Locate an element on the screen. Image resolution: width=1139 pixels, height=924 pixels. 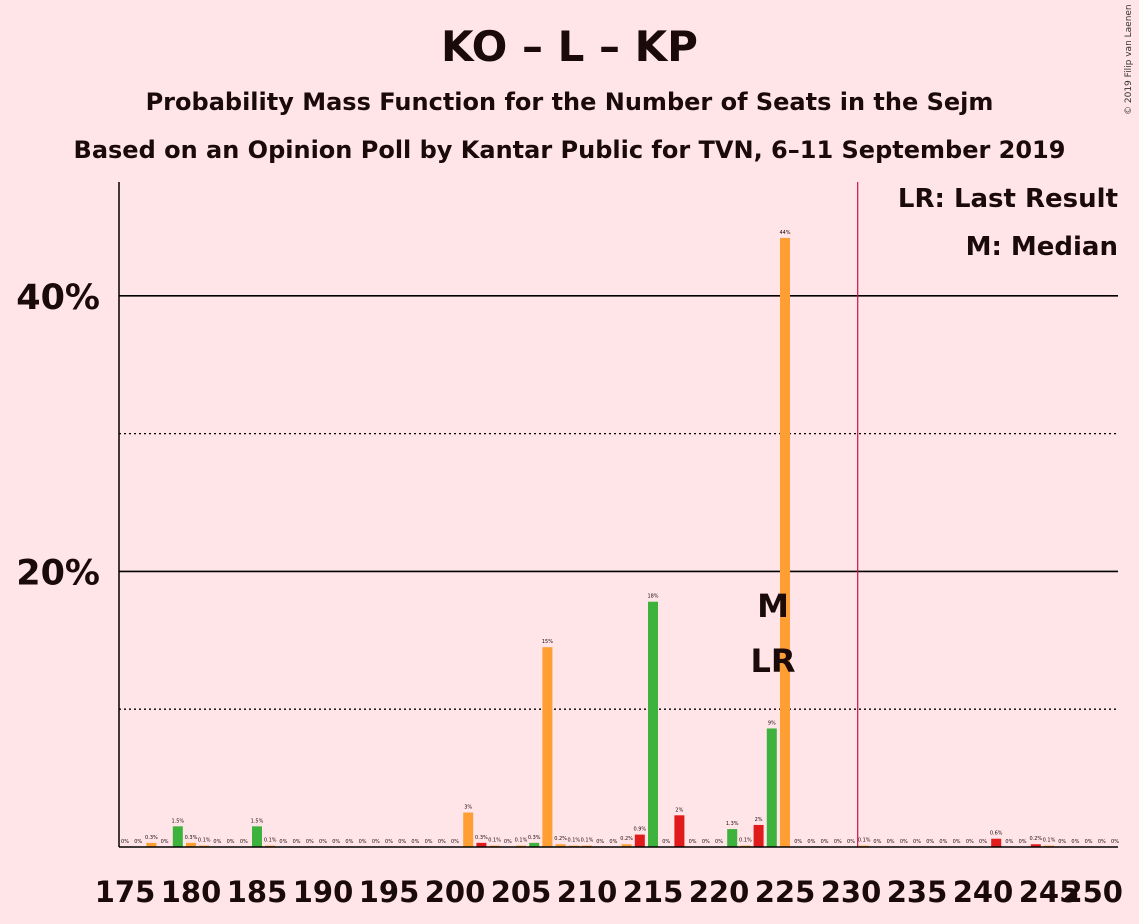
data-label-seat-249: 0% is located at coordinates (1102, 842).